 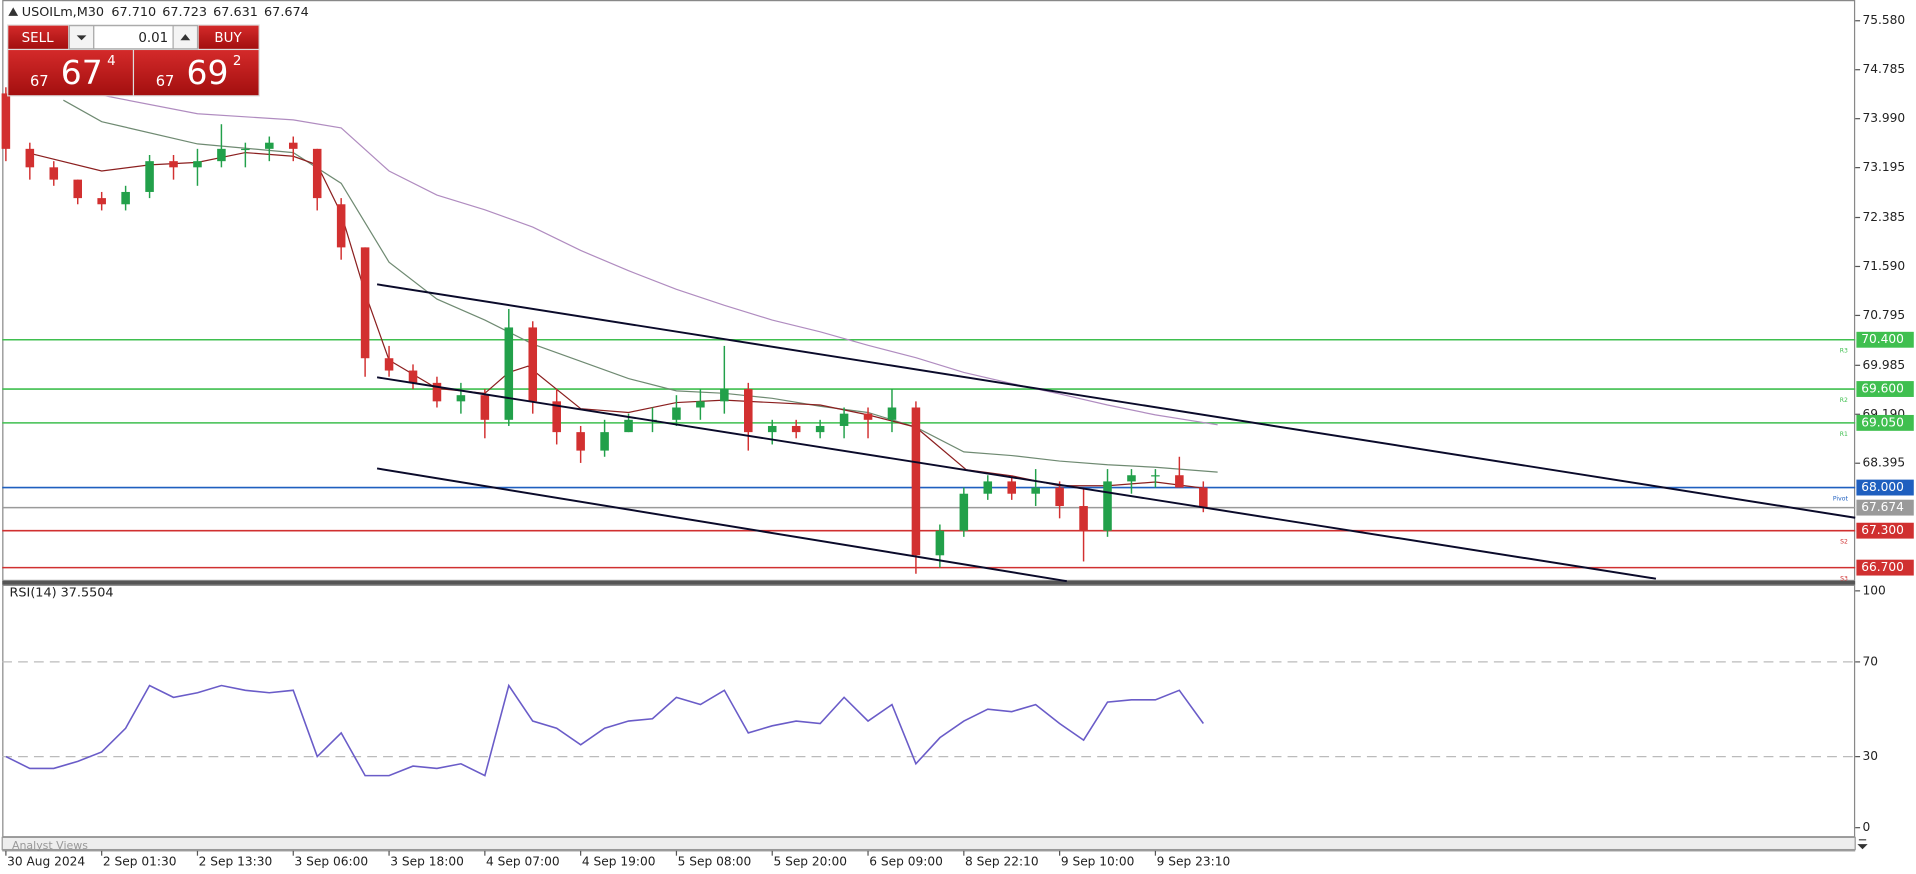 I want to click on y-tick-label: 70.795, so click(x=1884, y=315).